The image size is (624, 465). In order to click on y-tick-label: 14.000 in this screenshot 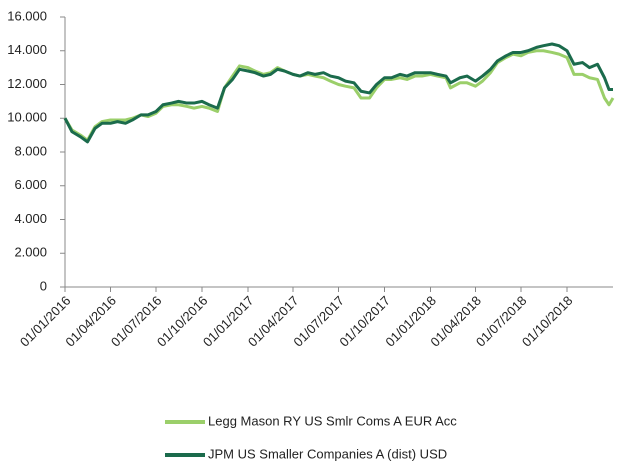, I will do `click(27, 49)`.